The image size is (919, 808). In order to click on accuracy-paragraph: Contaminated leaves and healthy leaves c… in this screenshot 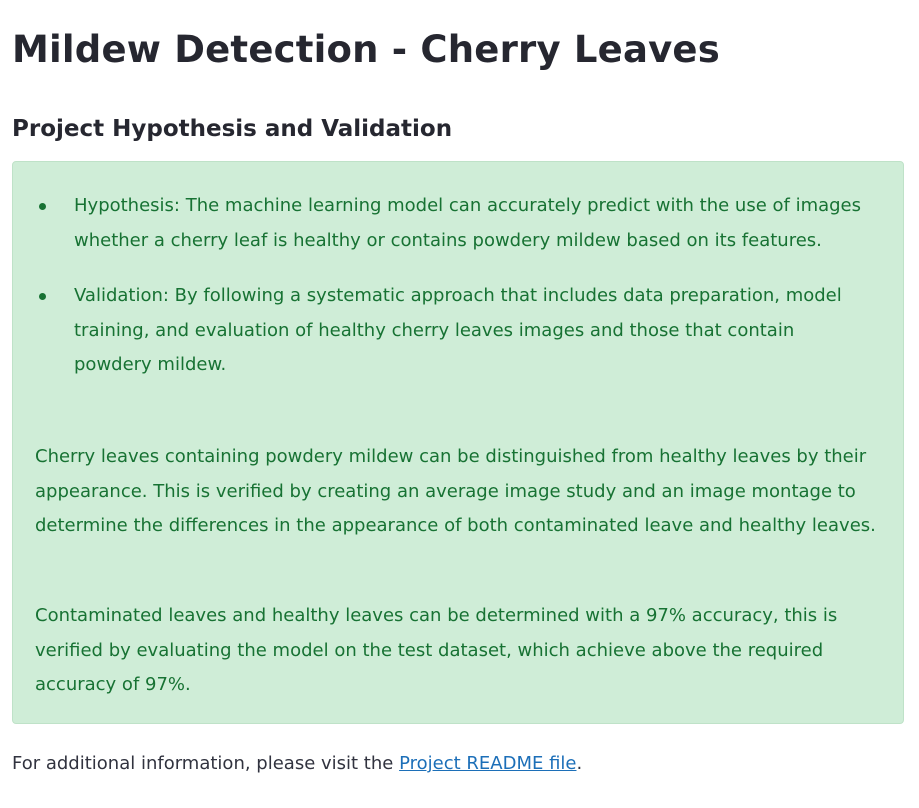, I will do `click(436, 650)`.